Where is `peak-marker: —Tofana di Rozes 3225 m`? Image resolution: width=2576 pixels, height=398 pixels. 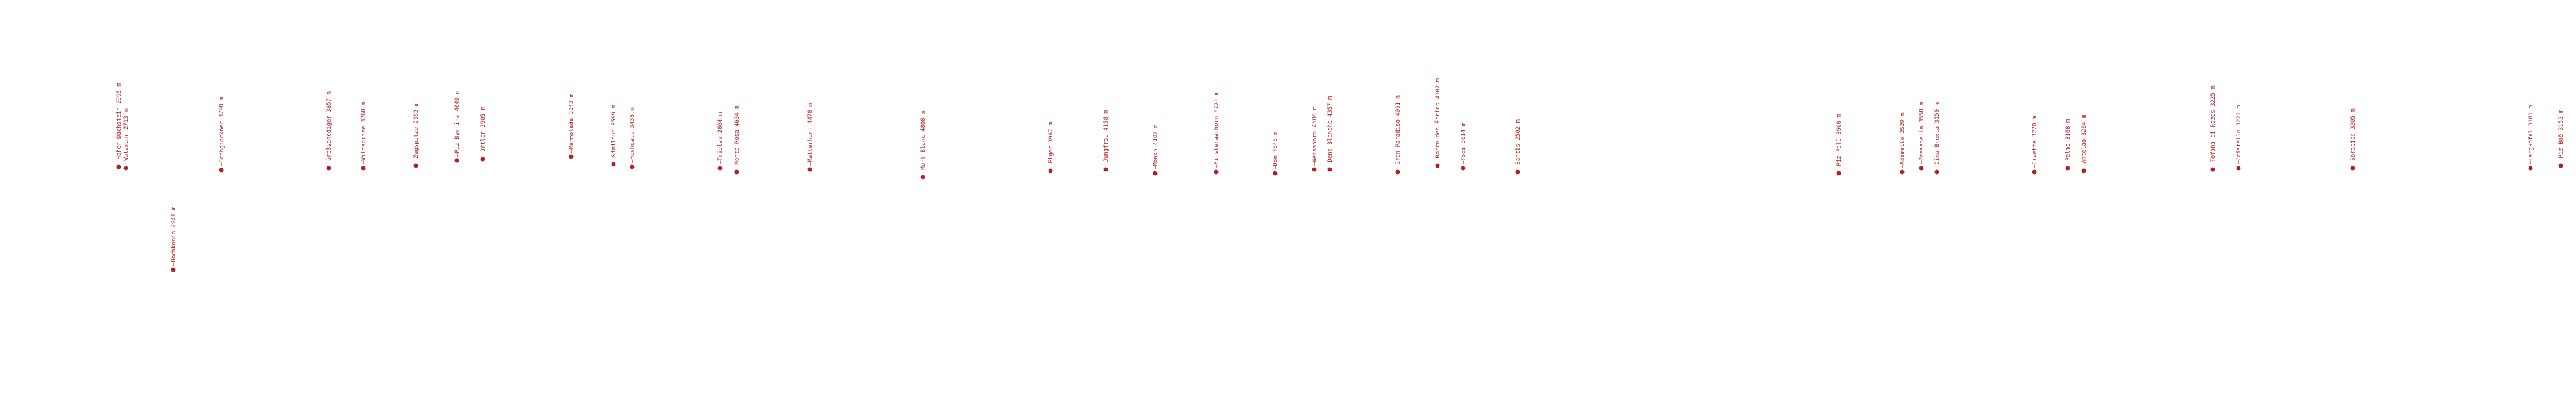 peak-marker: —Tofana di Rozes 3225 m is located at coordinates (2213, 128).